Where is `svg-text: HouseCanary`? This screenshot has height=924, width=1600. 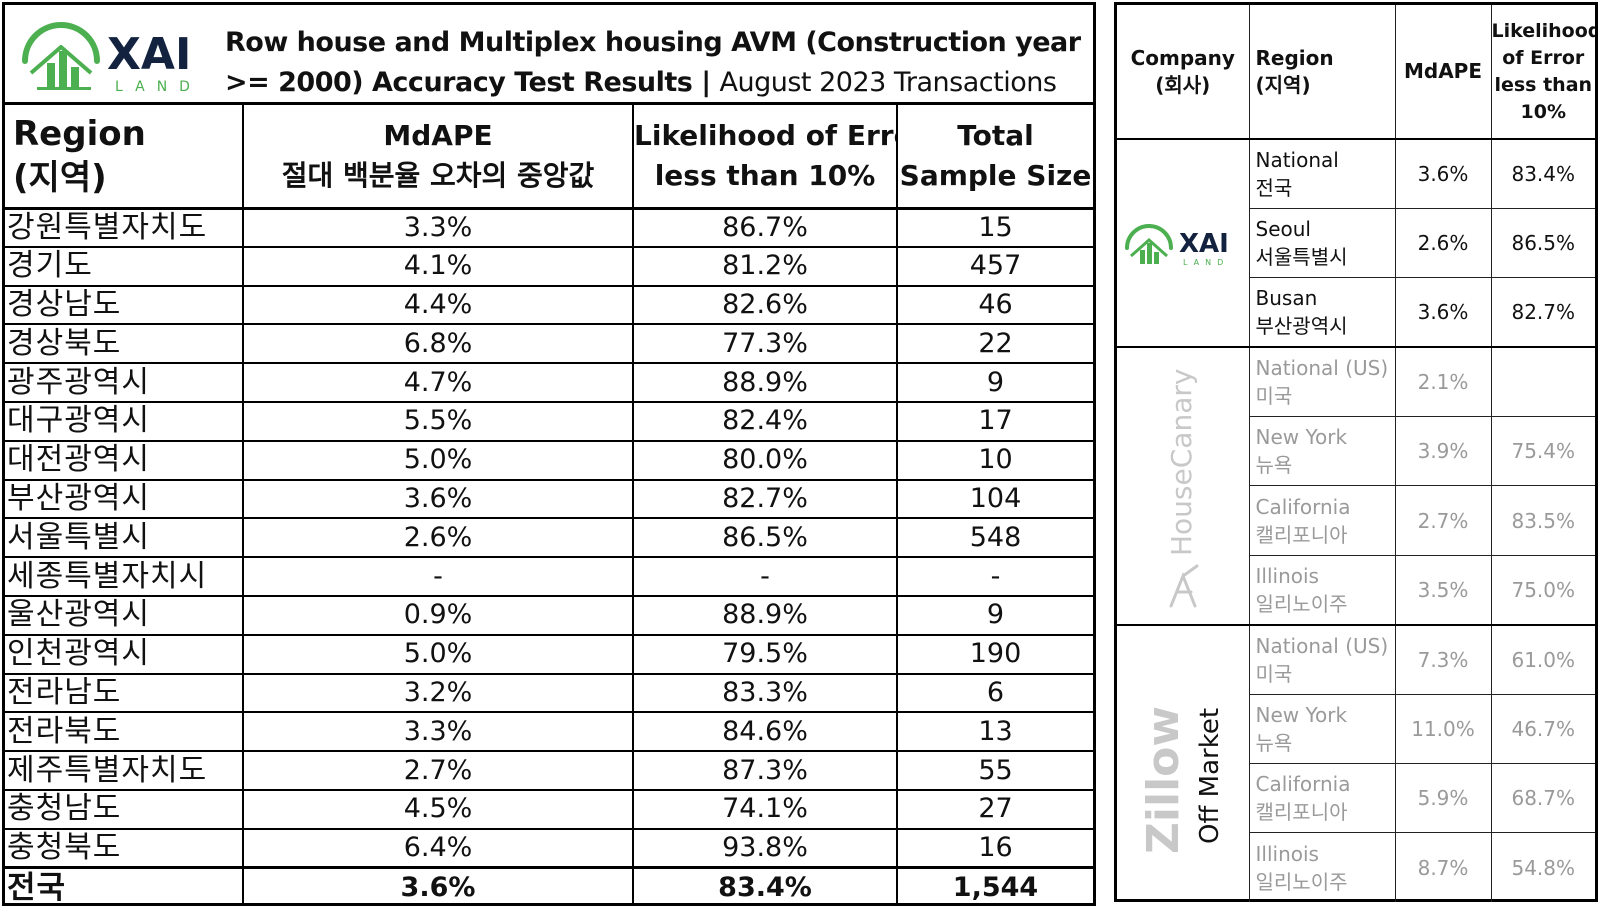
svg-text: HouseCanary is located at coordinates (1181, 462).